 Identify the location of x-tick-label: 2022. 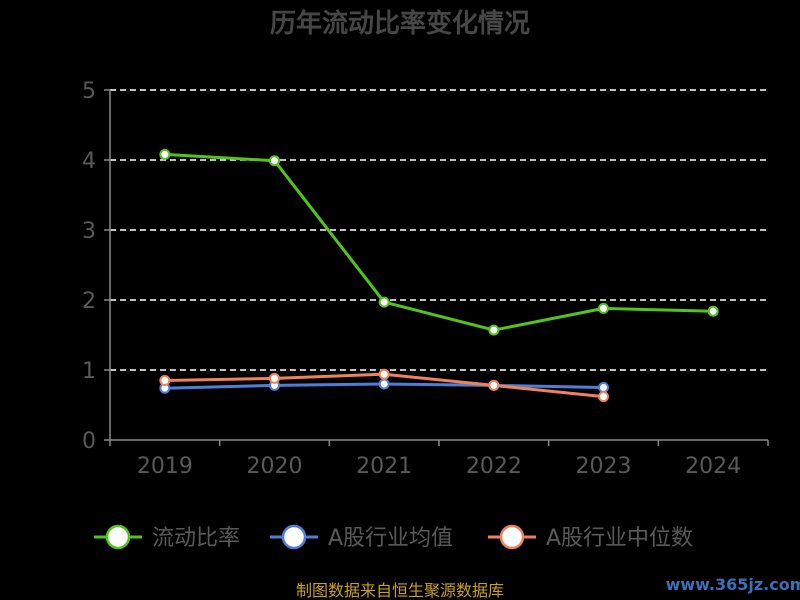
(494, 466).